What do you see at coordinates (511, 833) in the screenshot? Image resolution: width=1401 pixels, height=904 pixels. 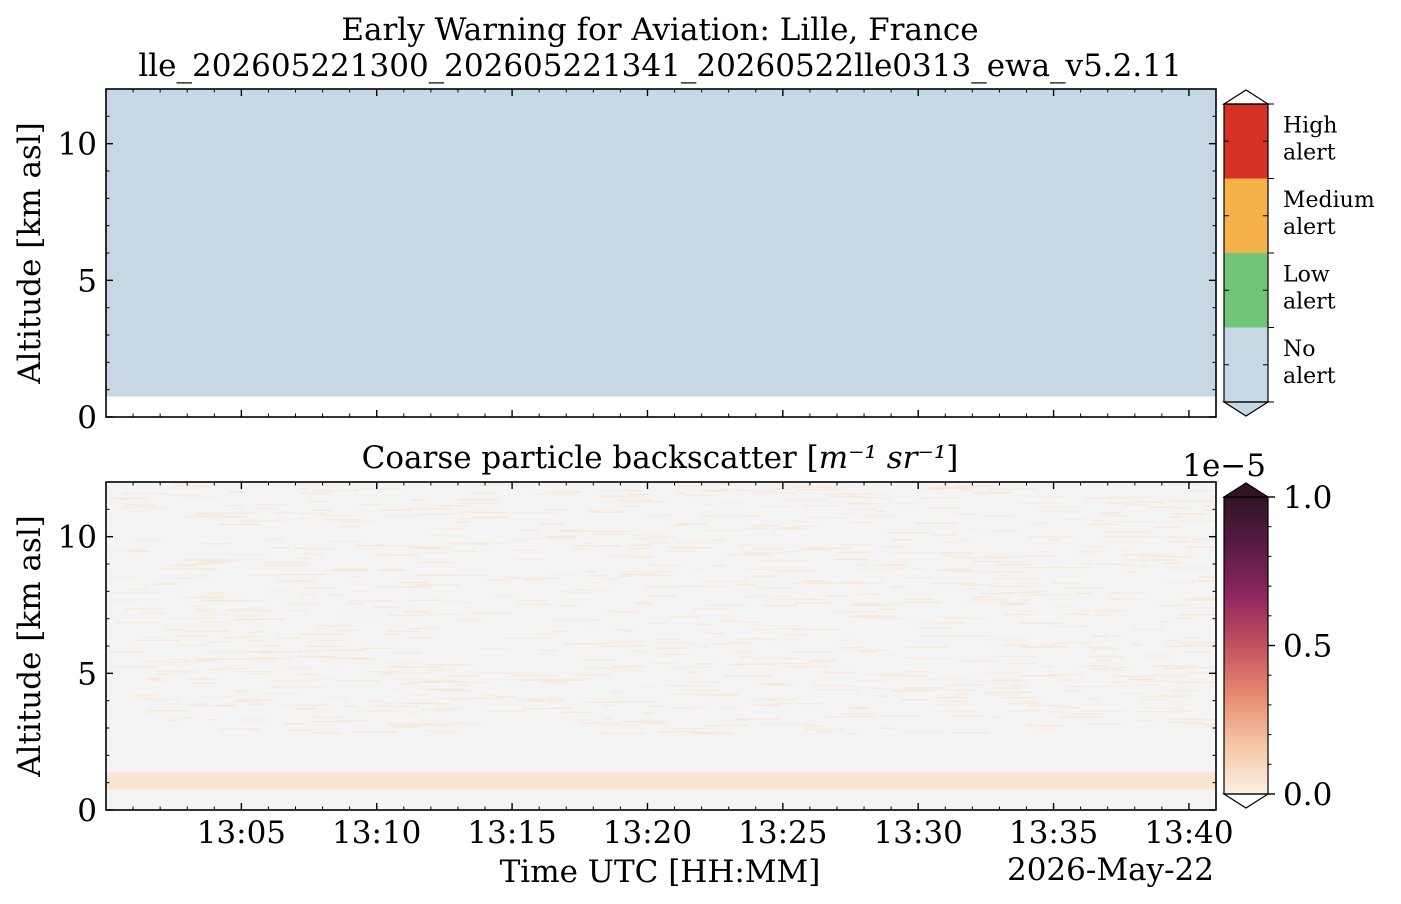 I see `x-tick-label: 13:15` at bounding box center [511, 833].